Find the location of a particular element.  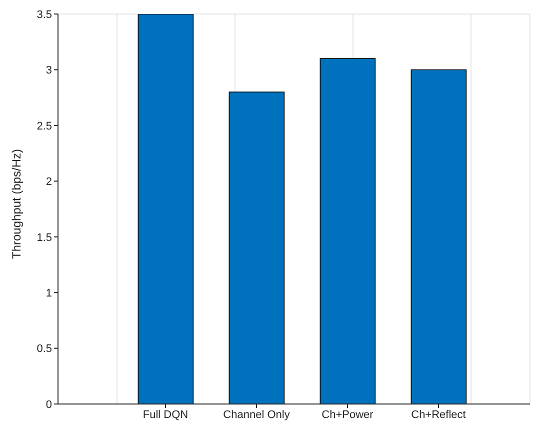

y-axis-title: Throughput (bps/Hz) is located at coordinates (16, 203).